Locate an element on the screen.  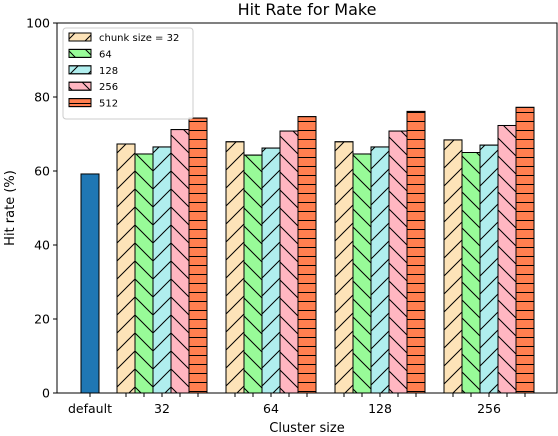
y-tick-label-100: 100 is located at coordinates (38, 23).